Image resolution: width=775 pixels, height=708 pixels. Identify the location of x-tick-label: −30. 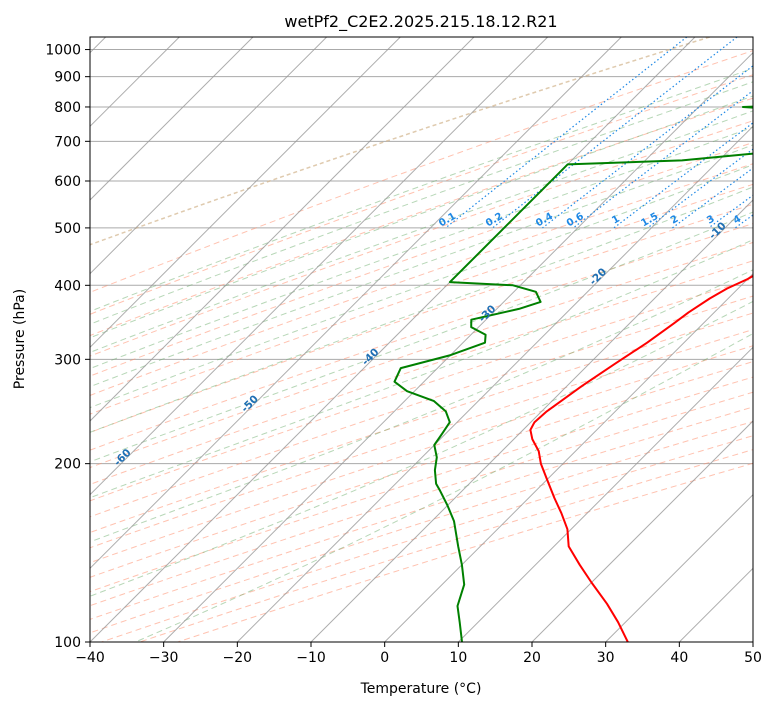
(164, 658).